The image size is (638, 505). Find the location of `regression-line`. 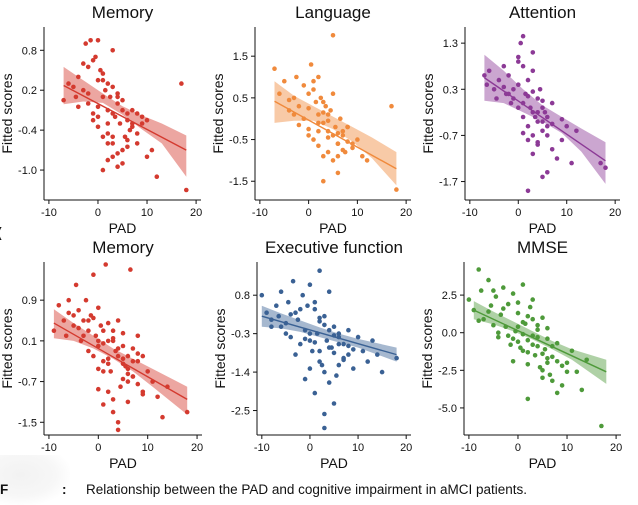

regression-line is located at coordinates (540, 341).